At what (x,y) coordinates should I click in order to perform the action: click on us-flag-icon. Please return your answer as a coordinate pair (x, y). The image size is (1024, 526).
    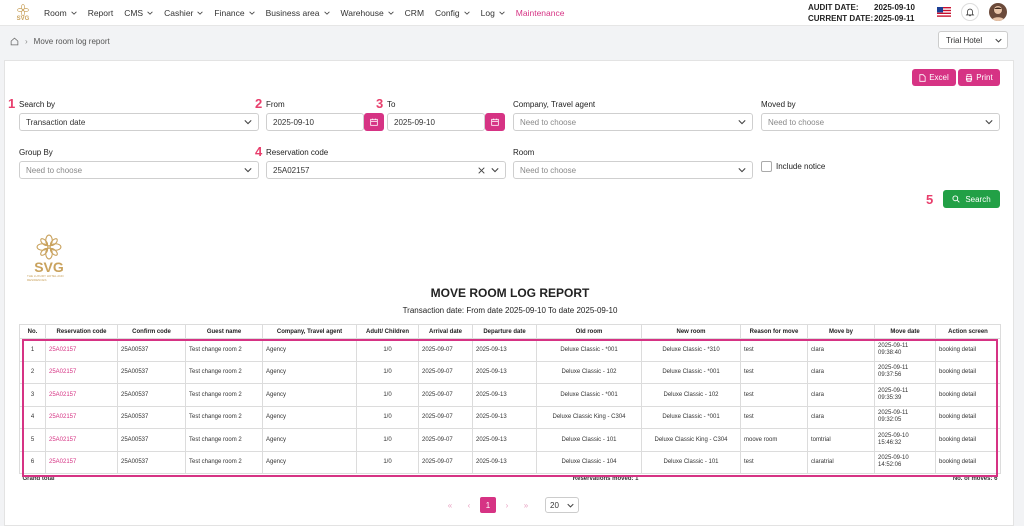
    Looking at the image, I should click on (944, 12).